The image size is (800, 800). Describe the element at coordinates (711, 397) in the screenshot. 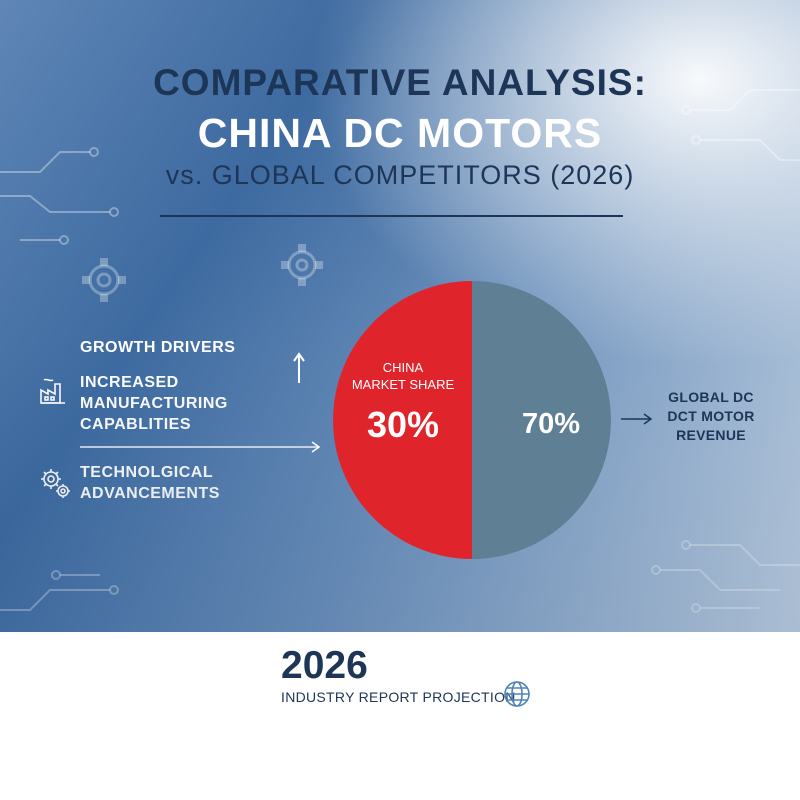

I see `annotation-line-1: GLOBAL DC` at that location.